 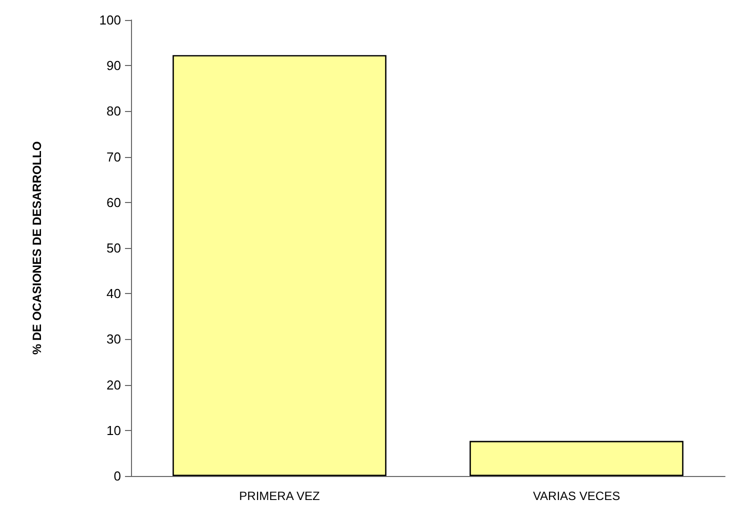 What do you see at coordinates (576, 496) in the screenshot?
I see `x-tick-label: VARIAS VECES` at bounding box center [576, 496].